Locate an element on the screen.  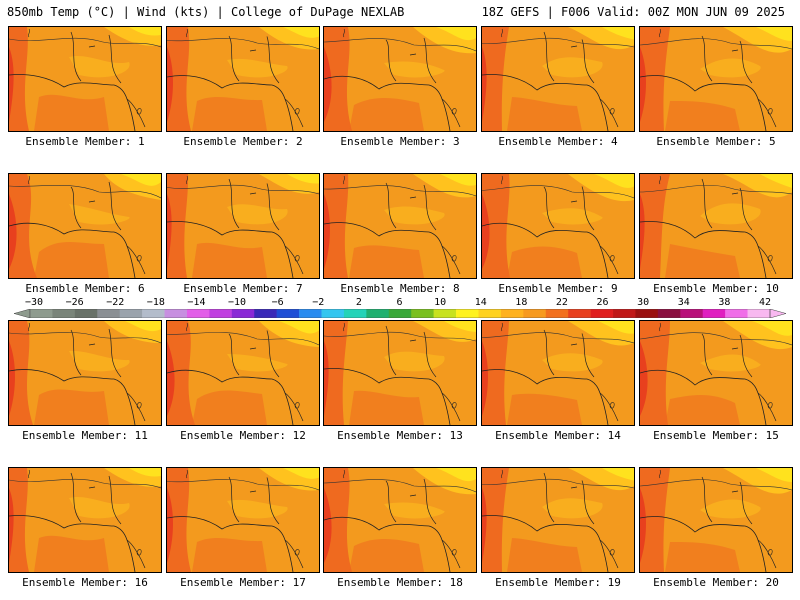
ensemble-member-label: Ensemble Member: 10 is located at coordinates (716, 288).